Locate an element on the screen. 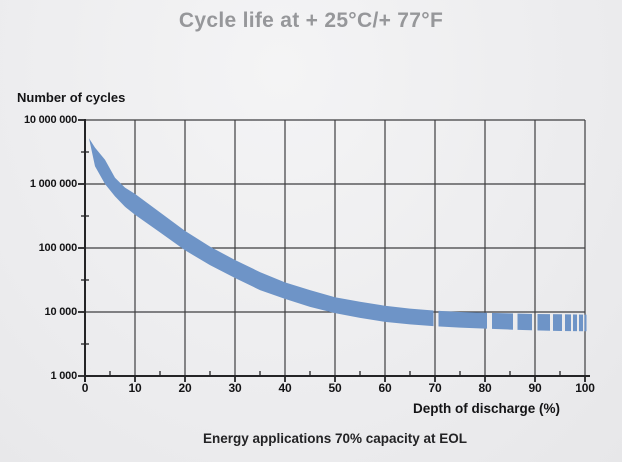 Image resolution: width=622 pixels, height=462 pixels. x-tick-label: 0 is located at coordinates (85, 388).